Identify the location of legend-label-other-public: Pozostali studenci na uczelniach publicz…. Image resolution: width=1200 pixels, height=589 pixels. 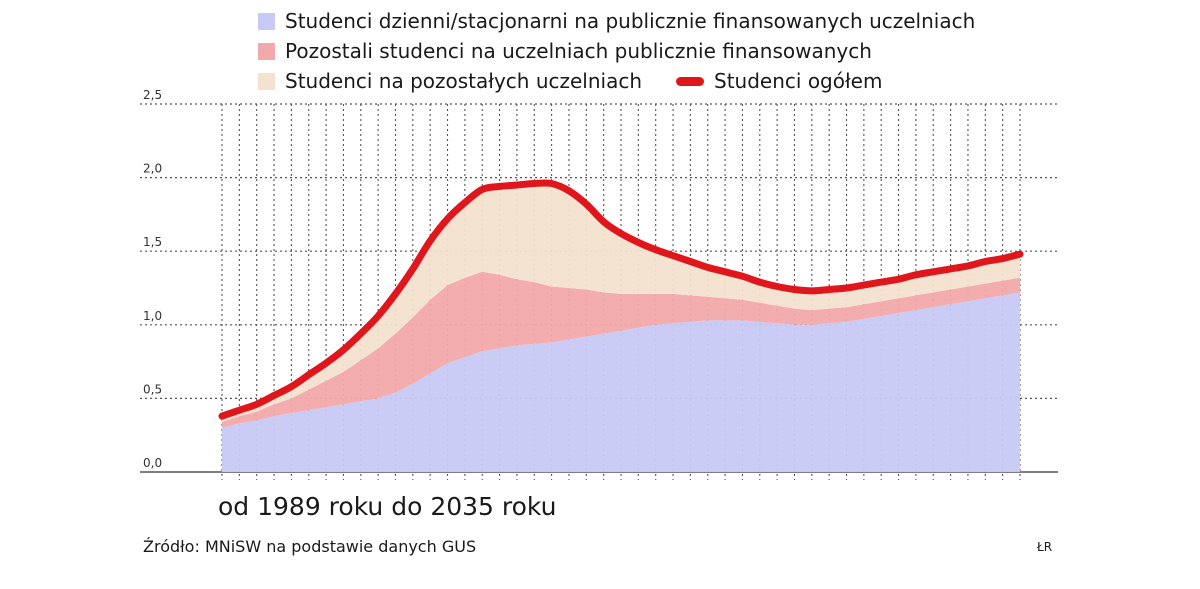
(578, 51).